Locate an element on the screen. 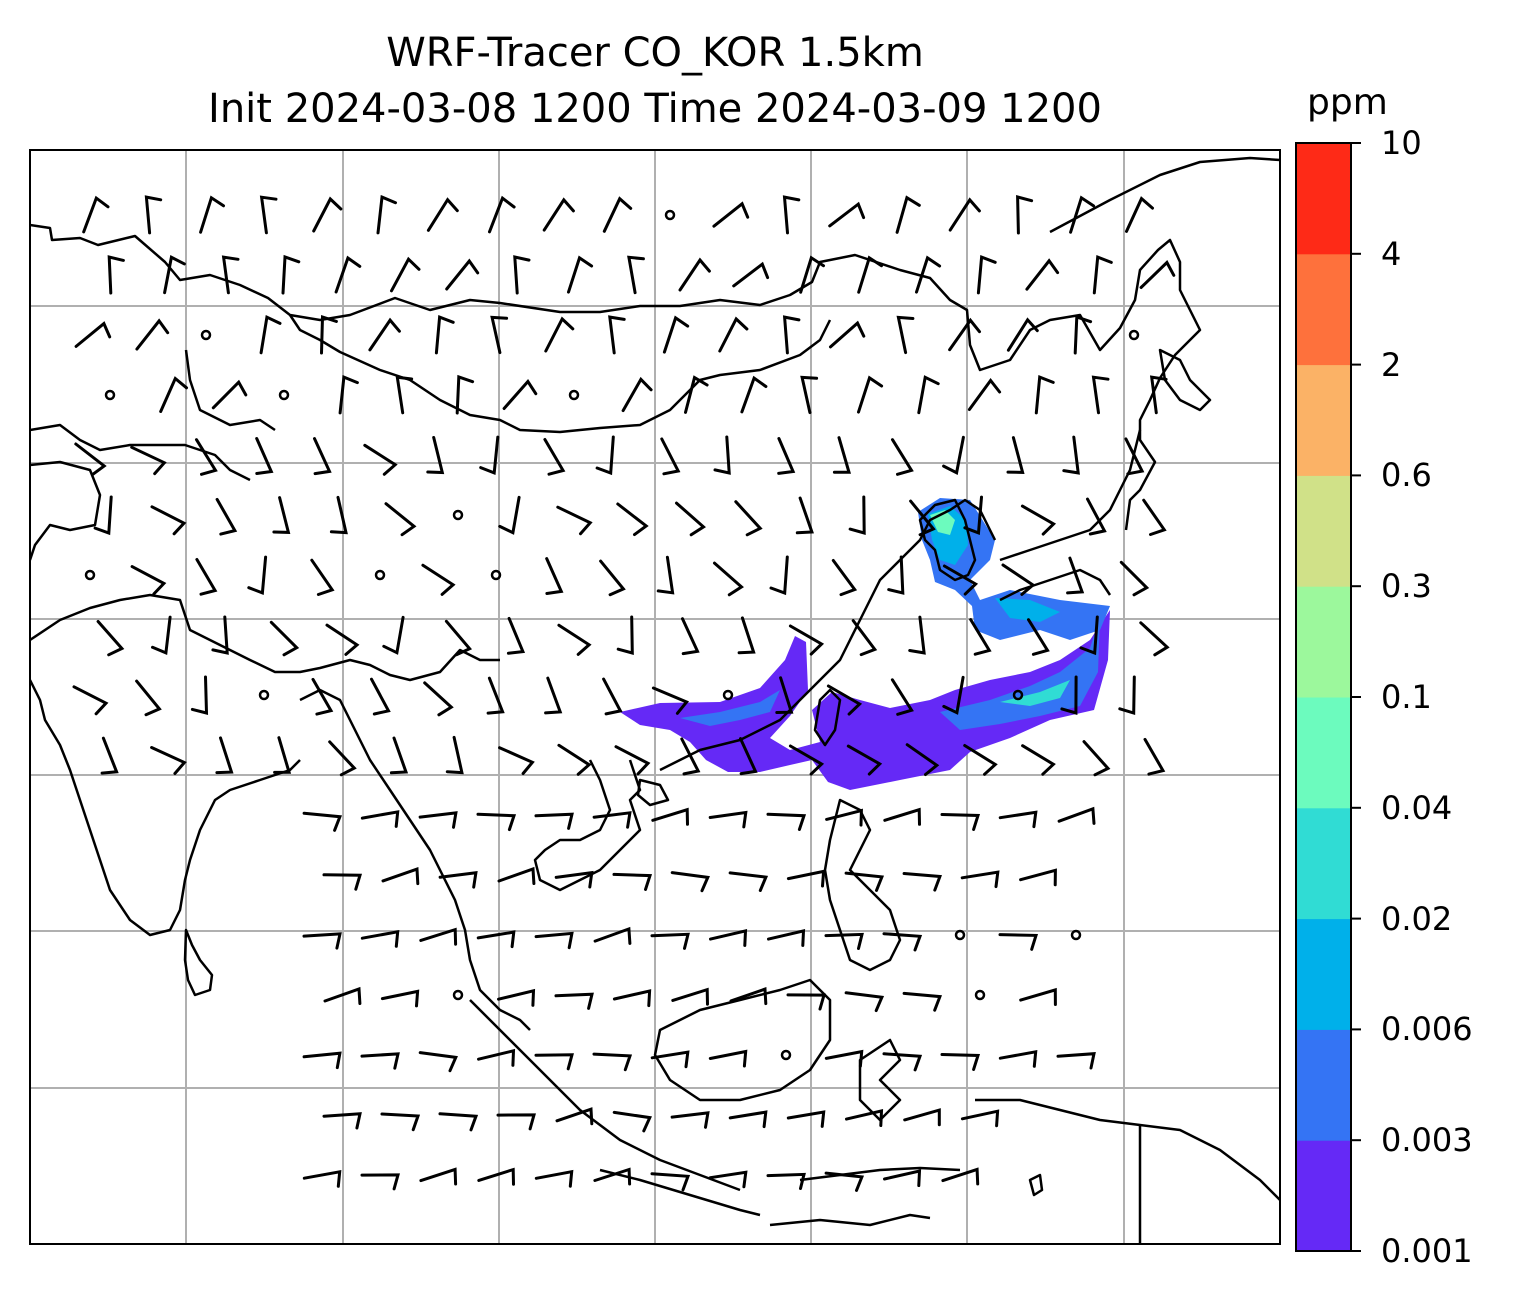 This screenshot has height=1306, width=1528. yellow-sea-plume-inner is located at coordinates (1027, 610).